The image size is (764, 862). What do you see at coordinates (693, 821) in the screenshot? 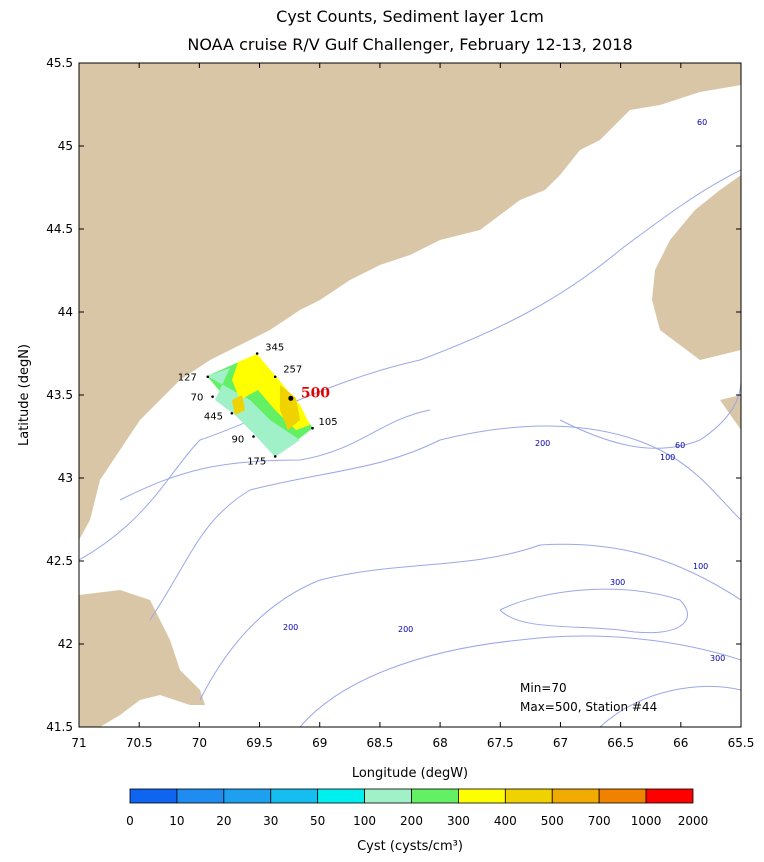
I see `colorbar-tick-label: 2000` at bounding box center [693, 821].